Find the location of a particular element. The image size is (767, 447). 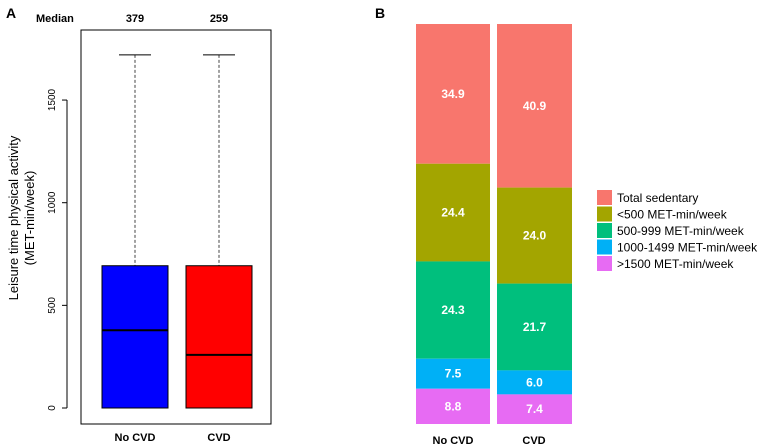

segment-label: 24.3 is located at coordinates (453, 310).